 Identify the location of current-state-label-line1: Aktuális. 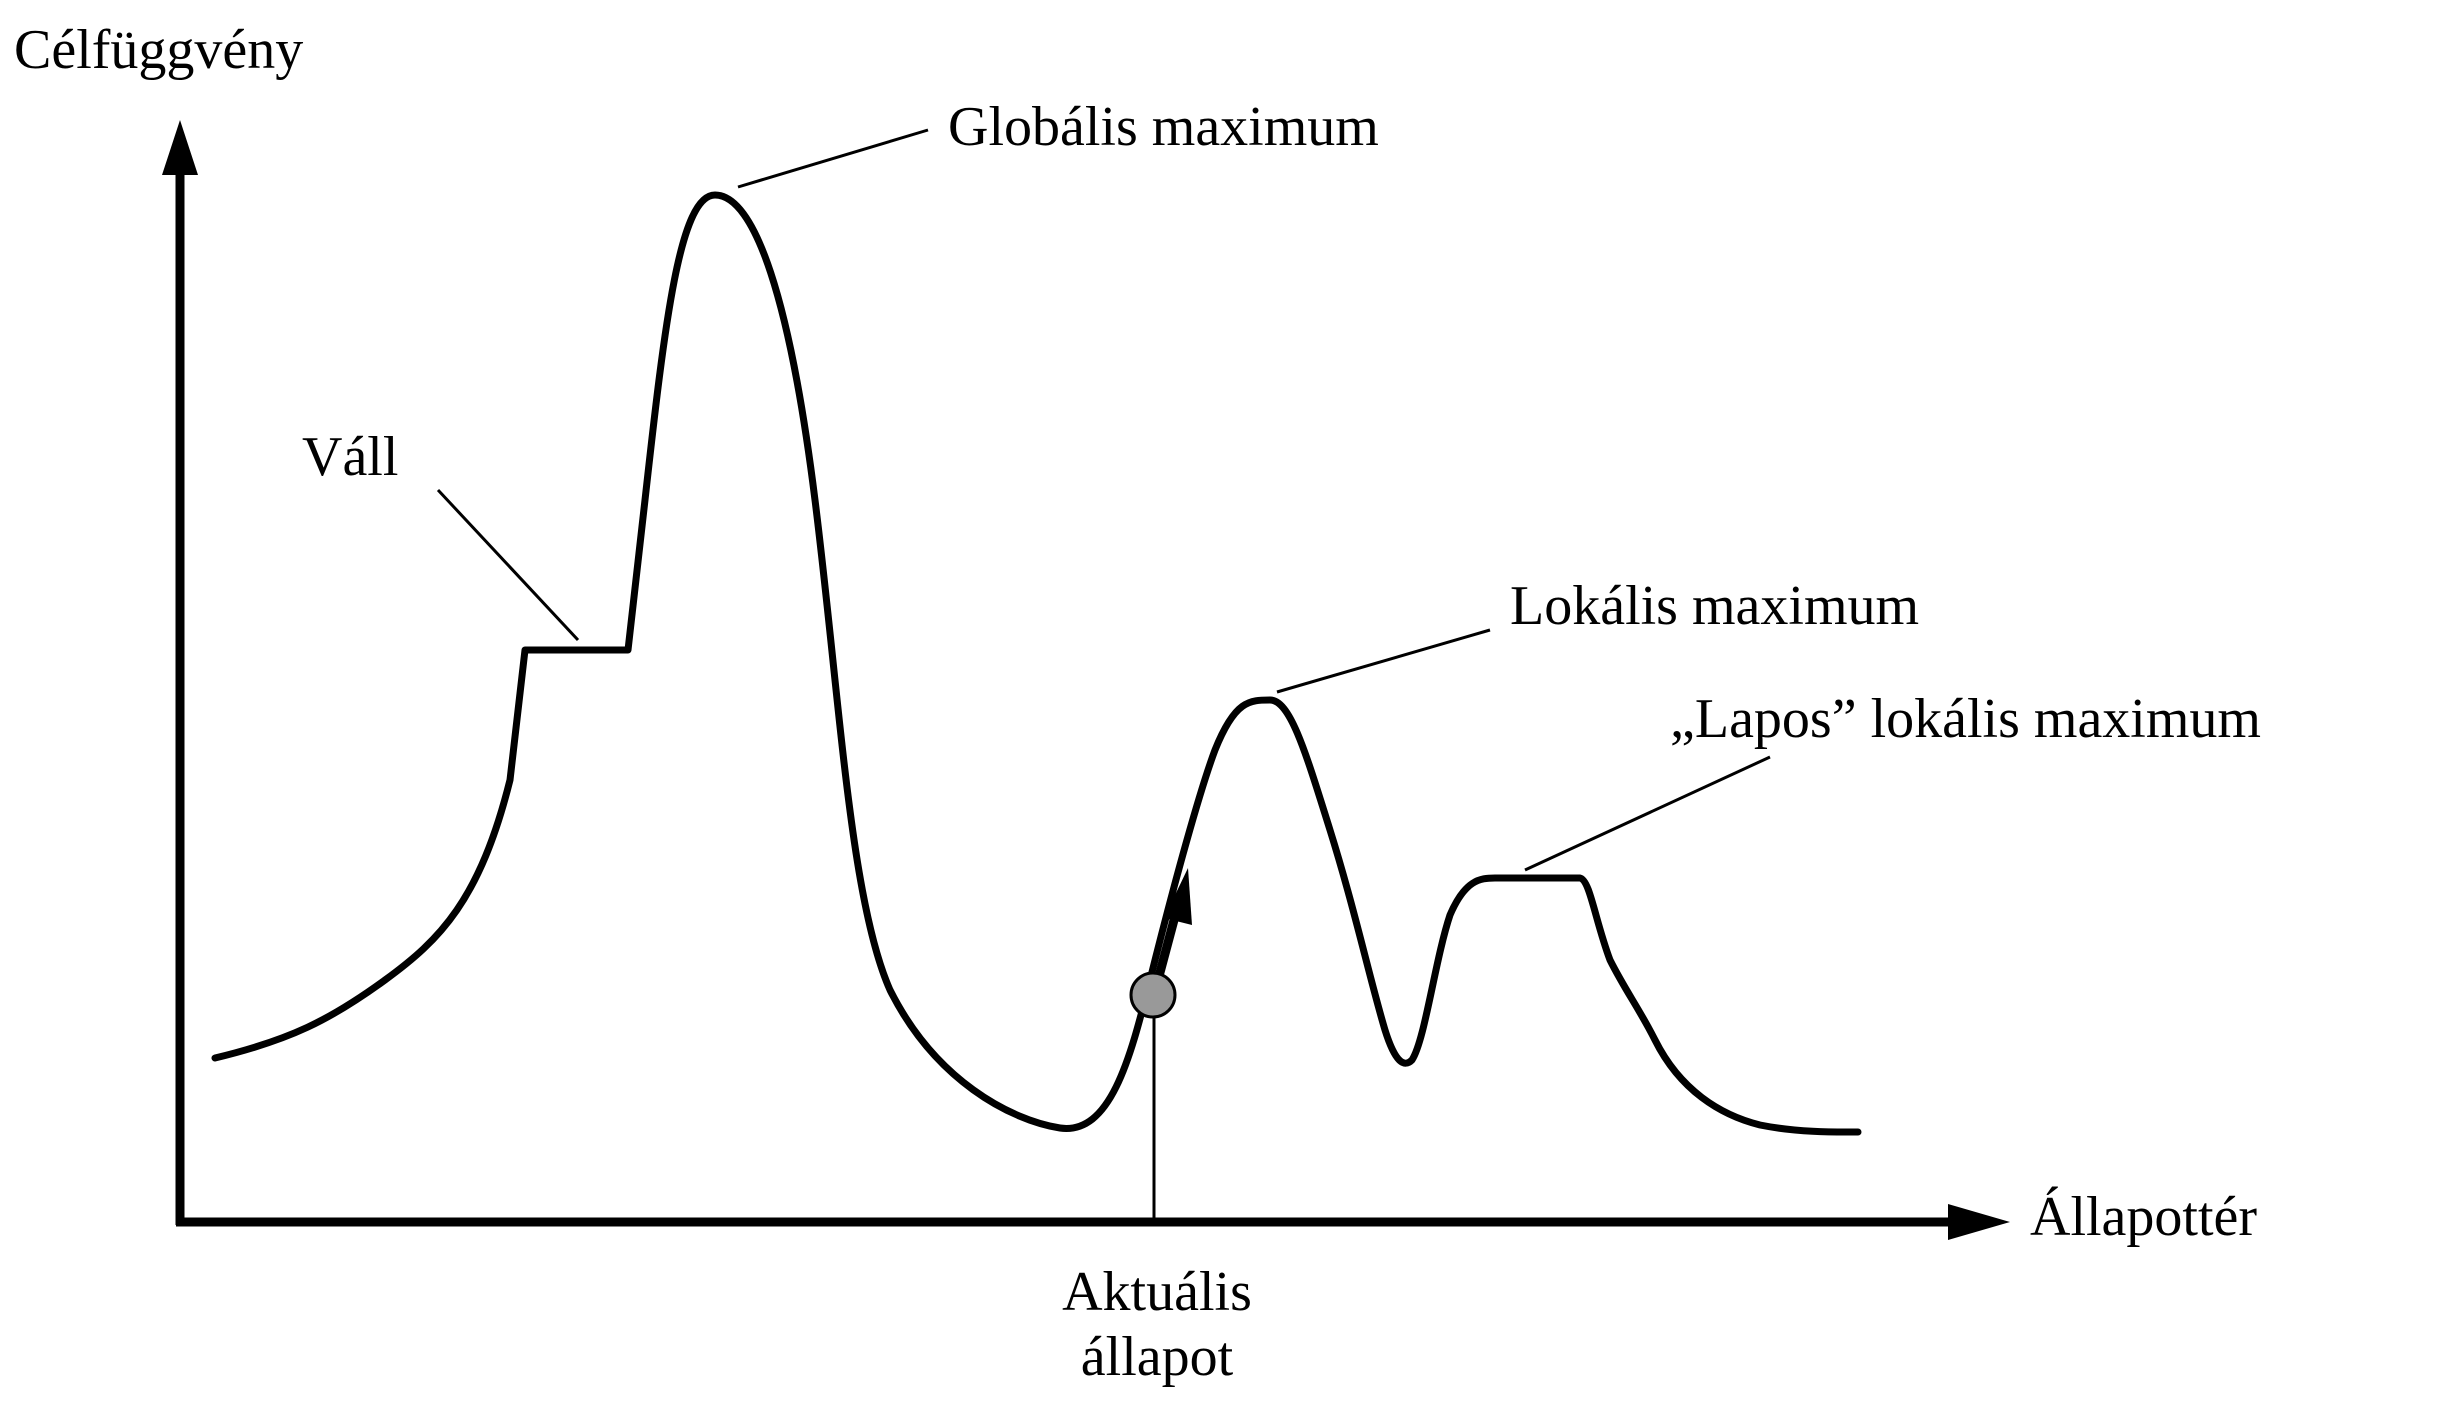
(1157, 1292).